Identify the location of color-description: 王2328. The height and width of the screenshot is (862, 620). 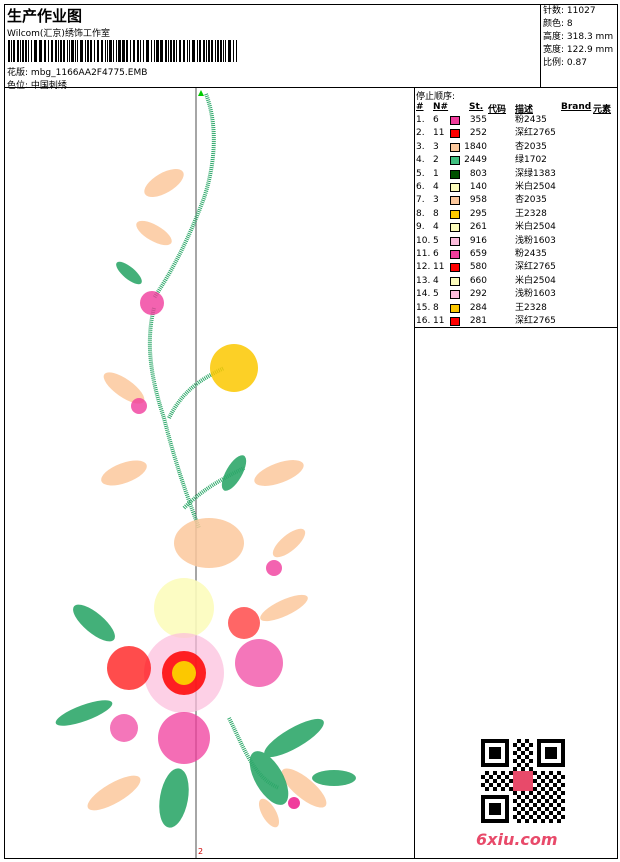
(531, 307).